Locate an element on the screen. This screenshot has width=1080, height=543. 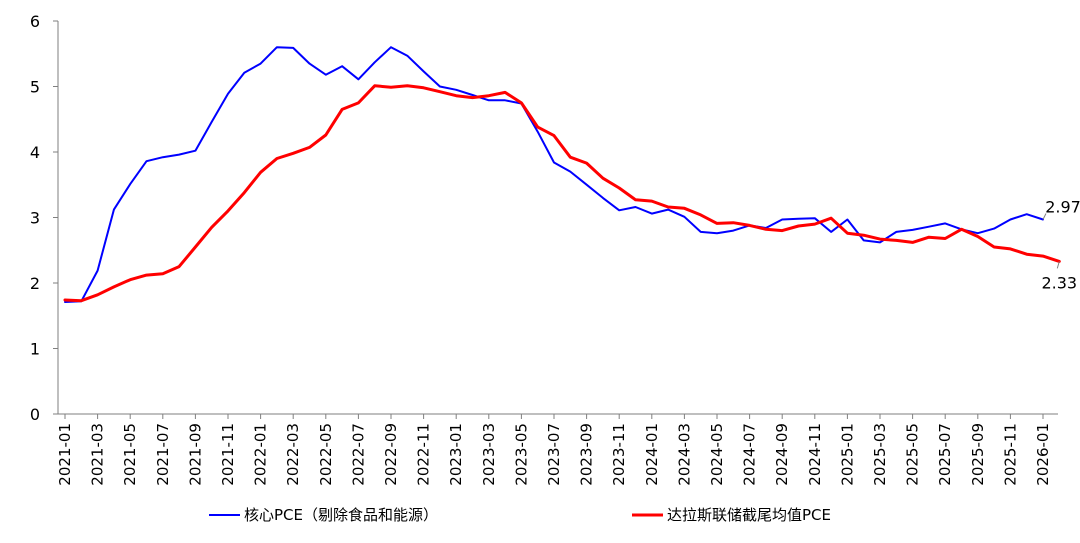
x-tick-label: 2024-11 is located at coordinates (815, 454).